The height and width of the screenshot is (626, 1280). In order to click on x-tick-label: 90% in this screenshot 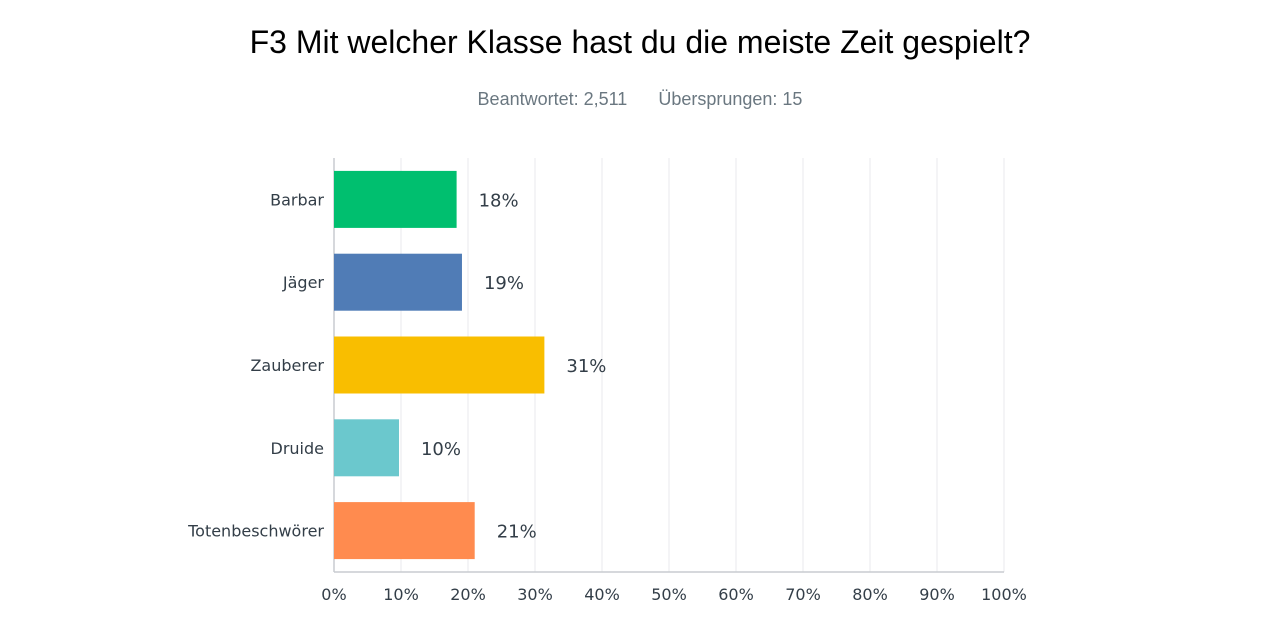, I will do `click(937, 594)`.